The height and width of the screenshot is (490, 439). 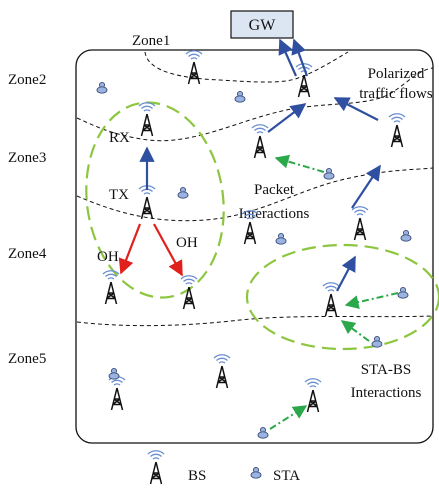 What do you see at coordinates (27, 158) in the screenshot?
I see `zone3-label: Zone3` at bounding box center [27, 158].